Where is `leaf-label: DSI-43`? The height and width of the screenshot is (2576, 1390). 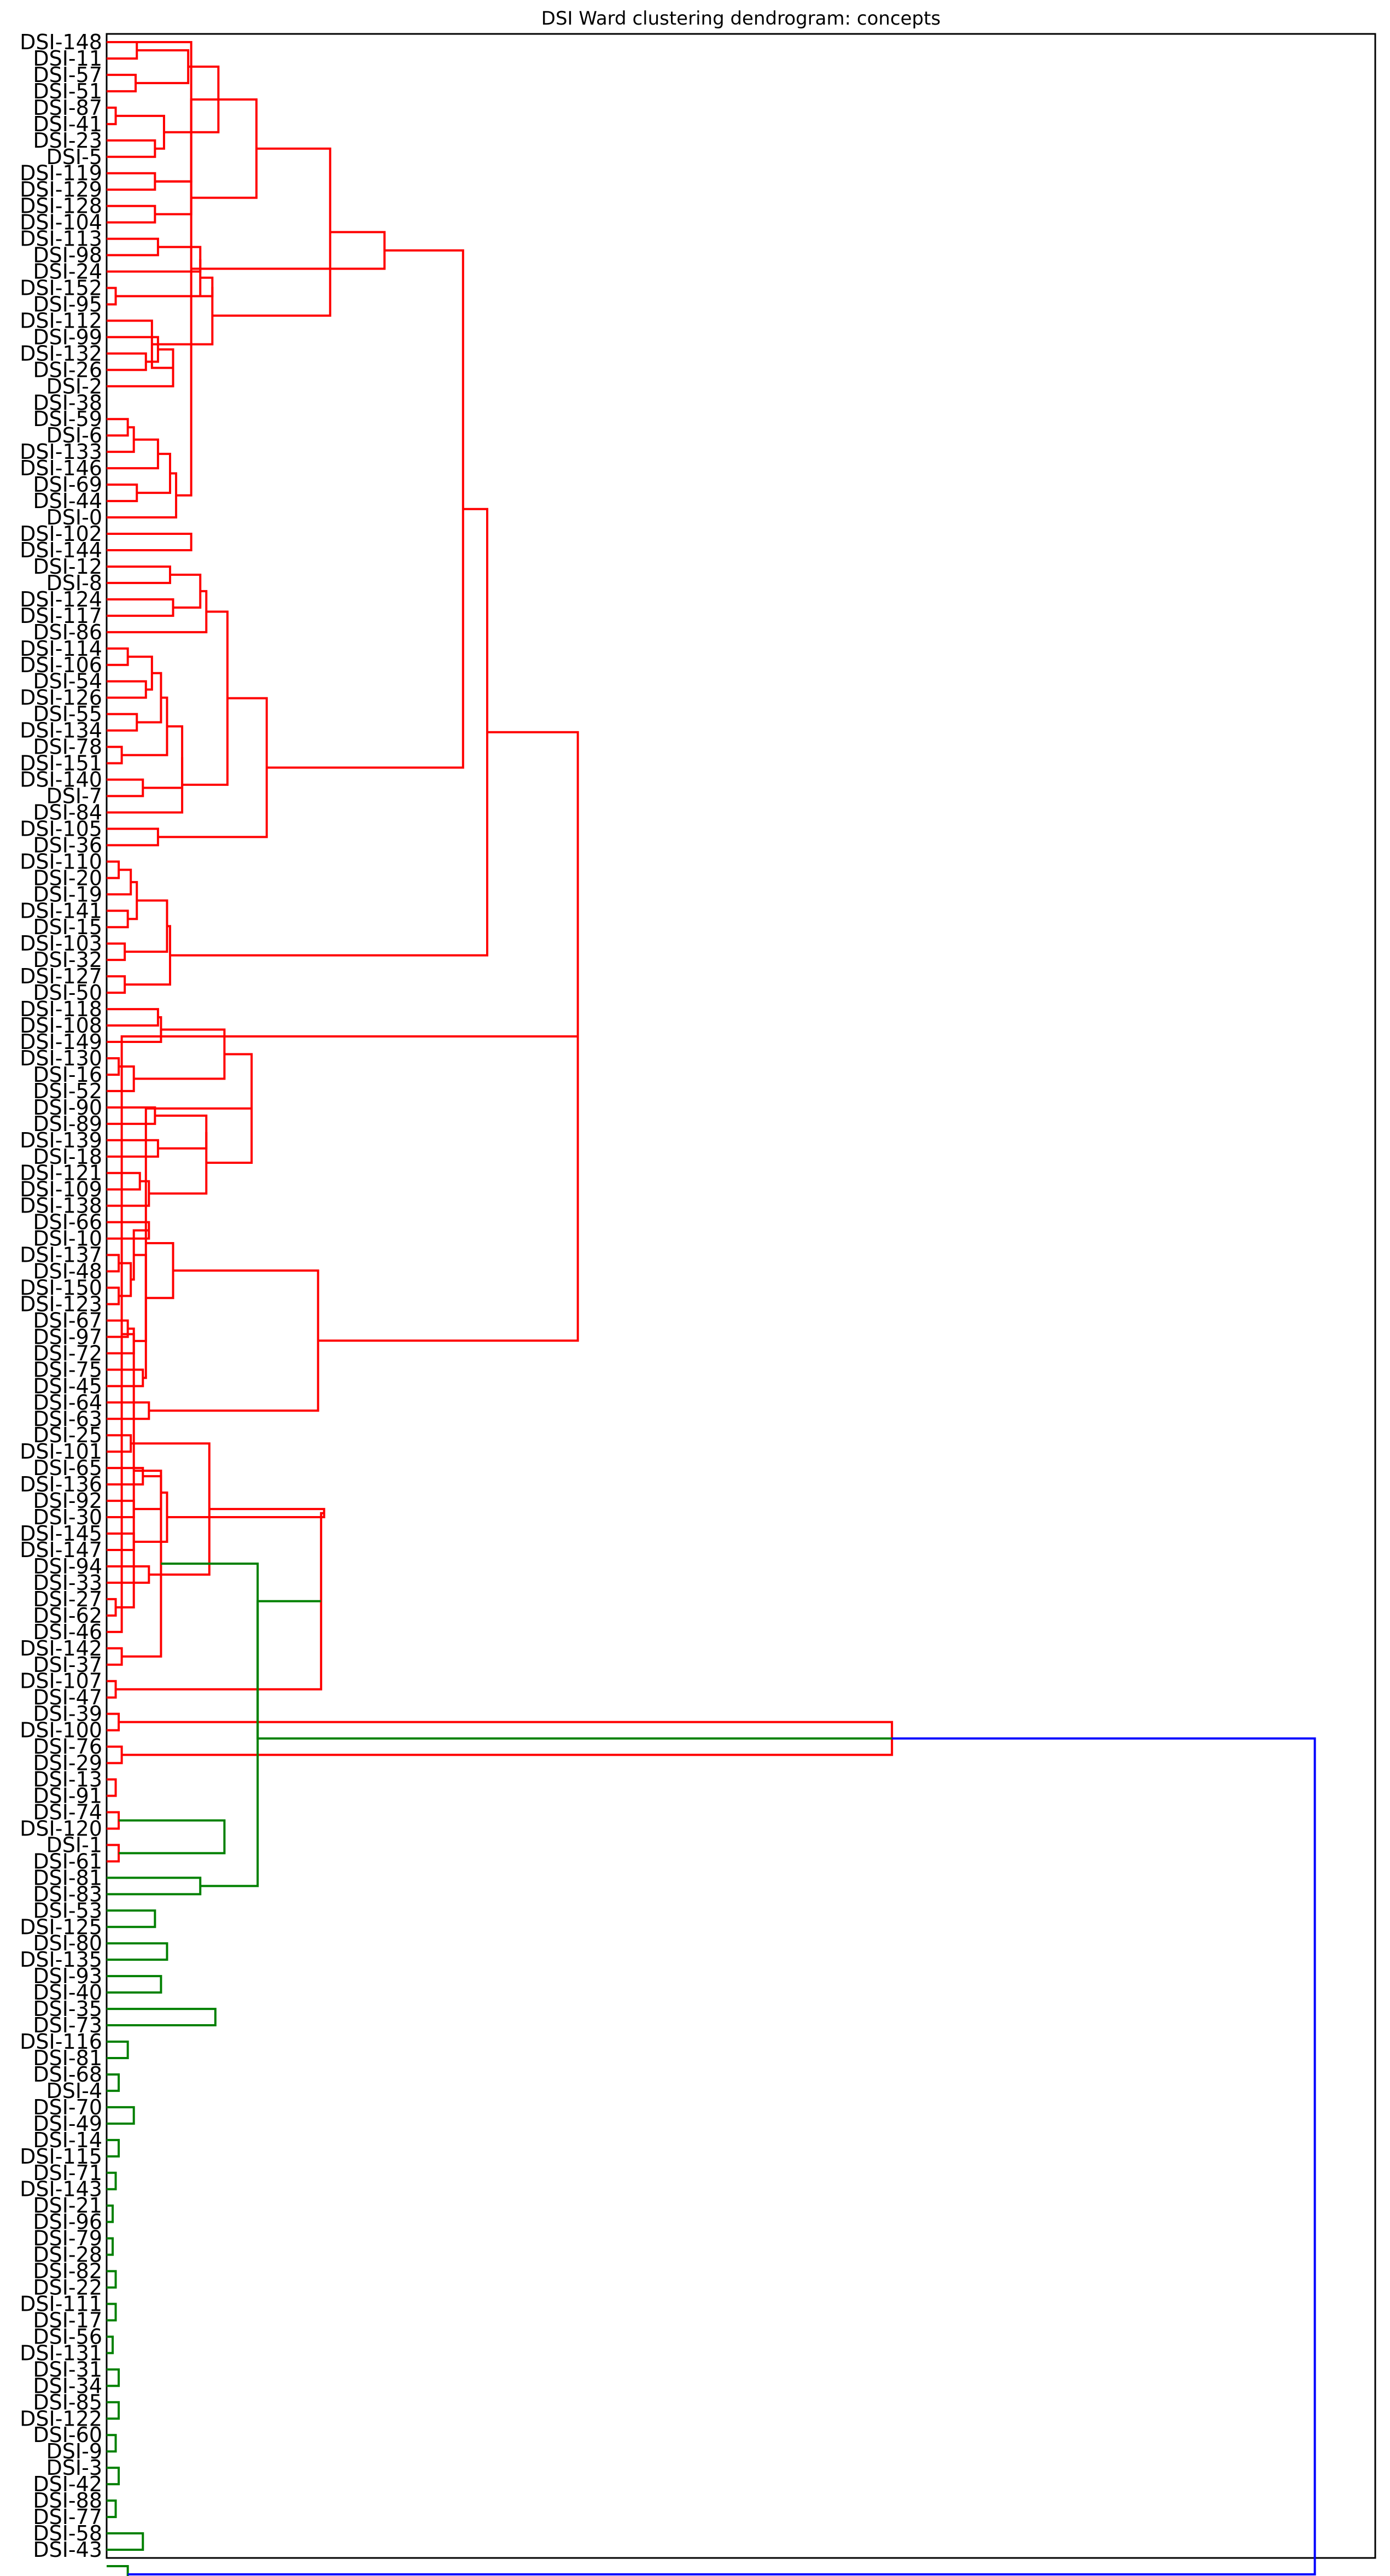 leaf-label: DSI-43 is located at coordinates (67, 2550).